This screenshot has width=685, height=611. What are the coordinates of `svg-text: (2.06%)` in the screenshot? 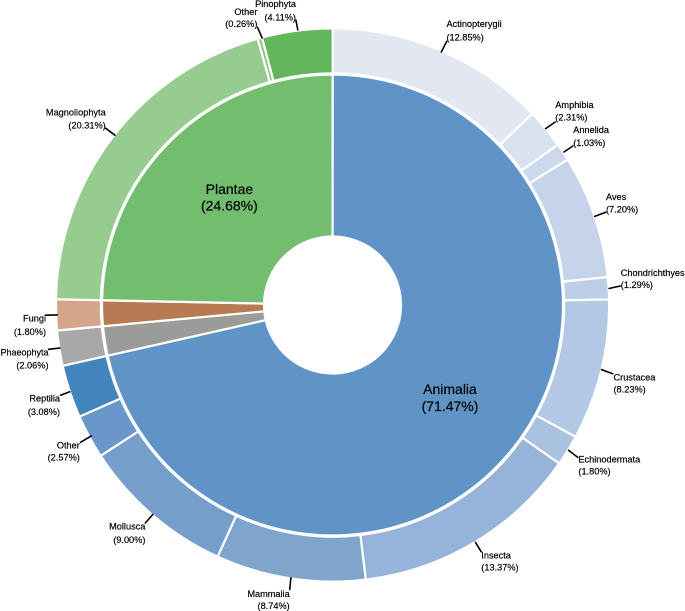 It's located at (32, 366).